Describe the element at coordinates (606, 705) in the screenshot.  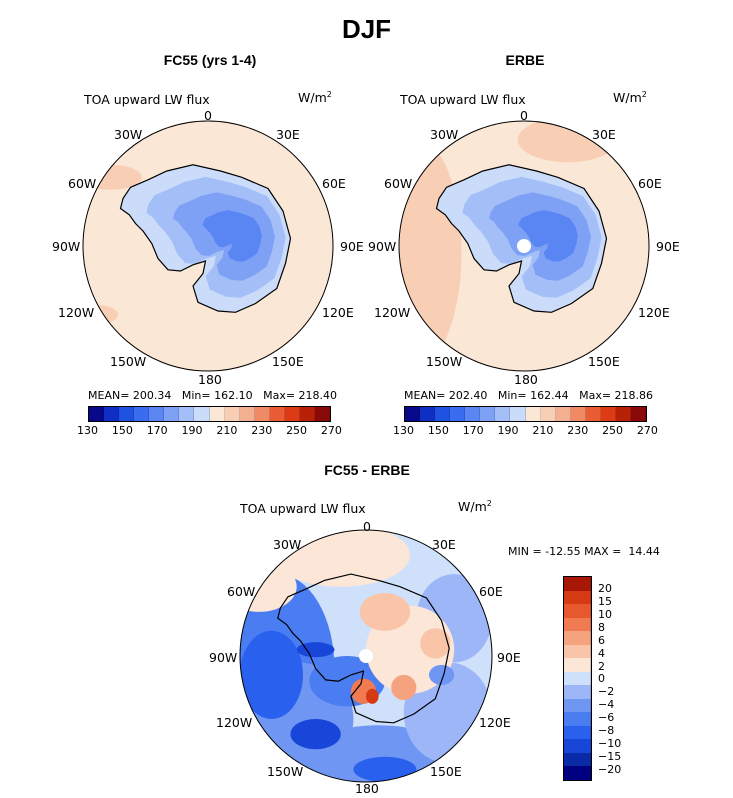
I see `colorbar-label: −4` at that location.